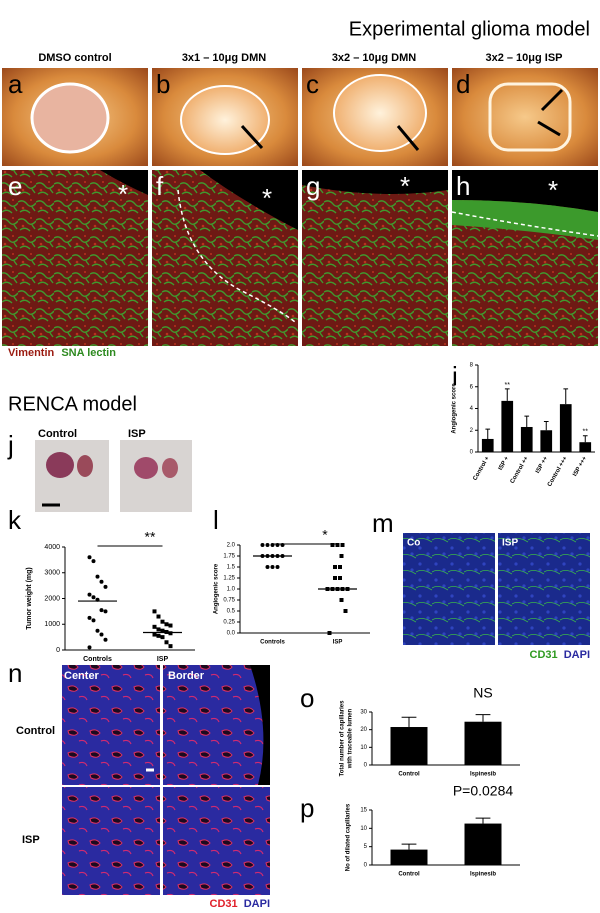 The image size is (600, 913). Describe the element at coordinates (300, 117) in the screenshot. I see `photo-row` at that location.